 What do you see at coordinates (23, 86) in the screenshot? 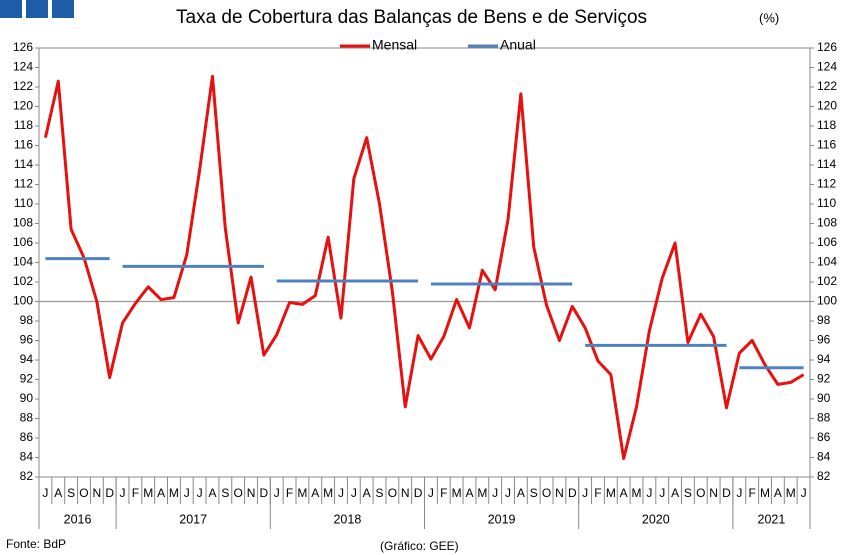
I see `y-tick-label: 122` at bounding box center [23, 86].